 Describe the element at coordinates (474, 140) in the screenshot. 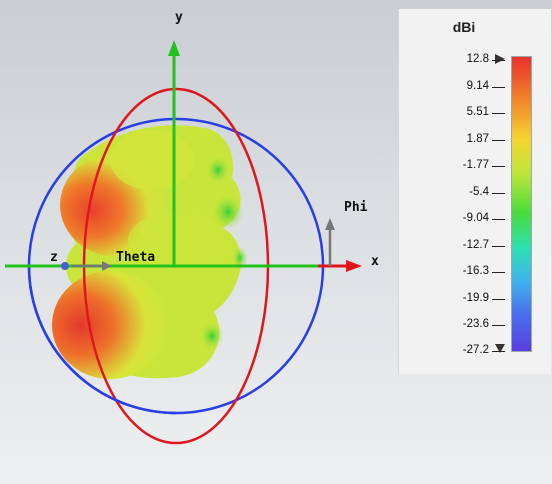

I see `legend-tick: 1.87` at that location.